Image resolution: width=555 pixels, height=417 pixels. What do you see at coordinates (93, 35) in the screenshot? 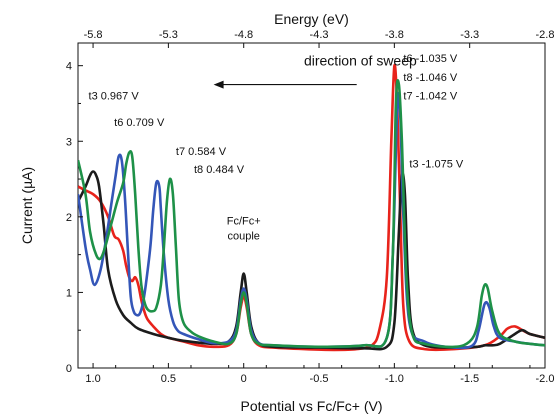
I see `top-tick-label: -5.8` at bounding box center [93, 35].